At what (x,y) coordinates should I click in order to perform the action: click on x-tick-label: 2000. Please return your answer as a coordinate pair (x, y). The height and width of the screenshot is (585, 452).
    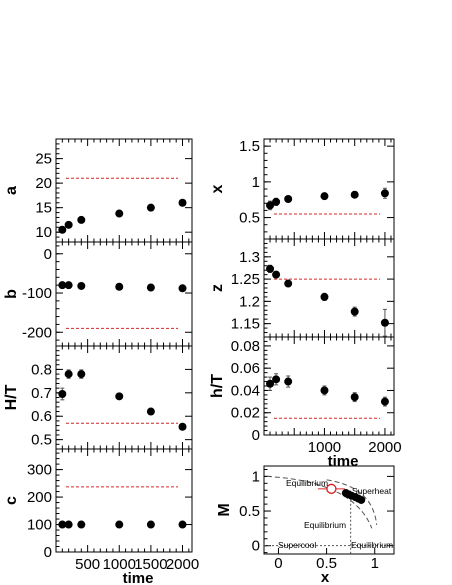
    Looking at the image, I should click on (384, 447).